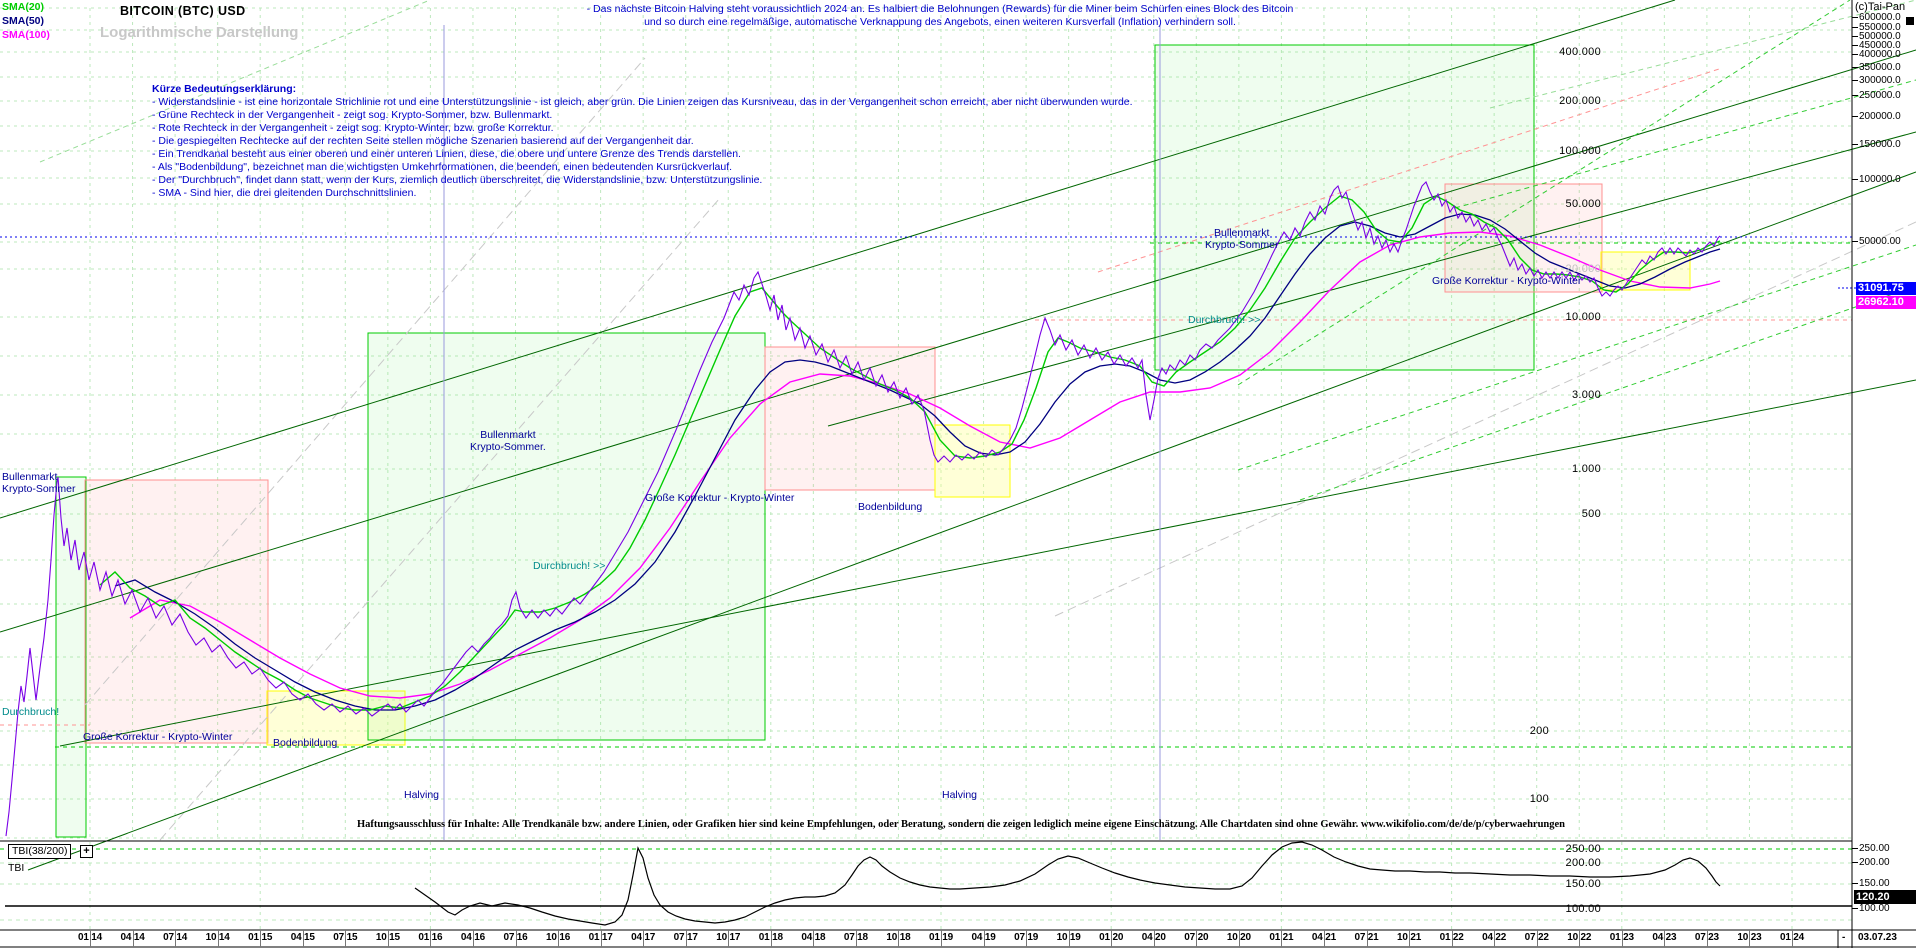  What do you see at coordinates (1880, 80) in the screenshot?
I see `price-axis-right-label: 300000.0` at bounding box center [1880, 80].